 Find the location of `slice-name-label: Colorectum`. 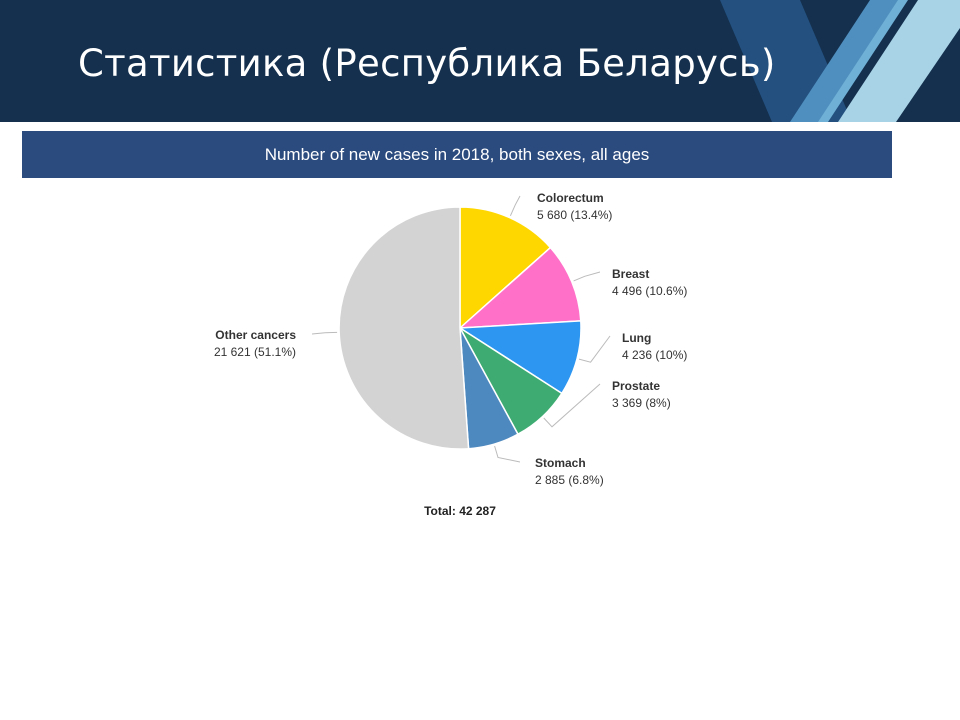

slice-name-label: Colorectum is located at coordinates (570, 198).